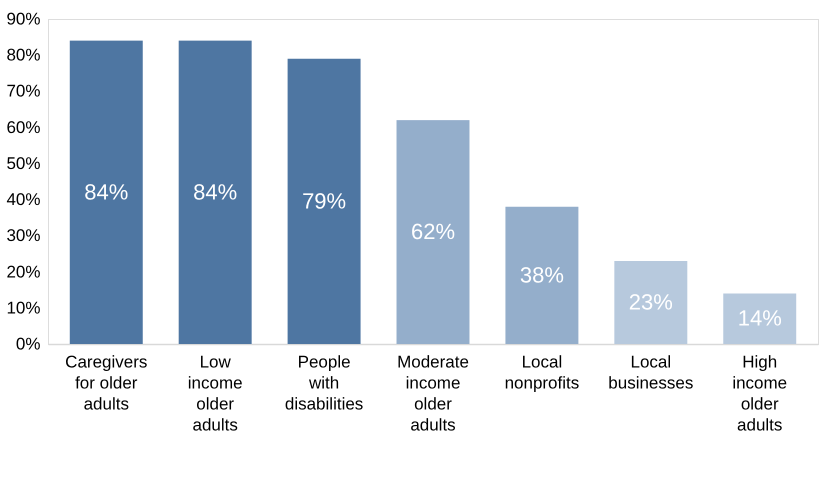  I want to click on y-tick-label: 20%, so click(23, 272).